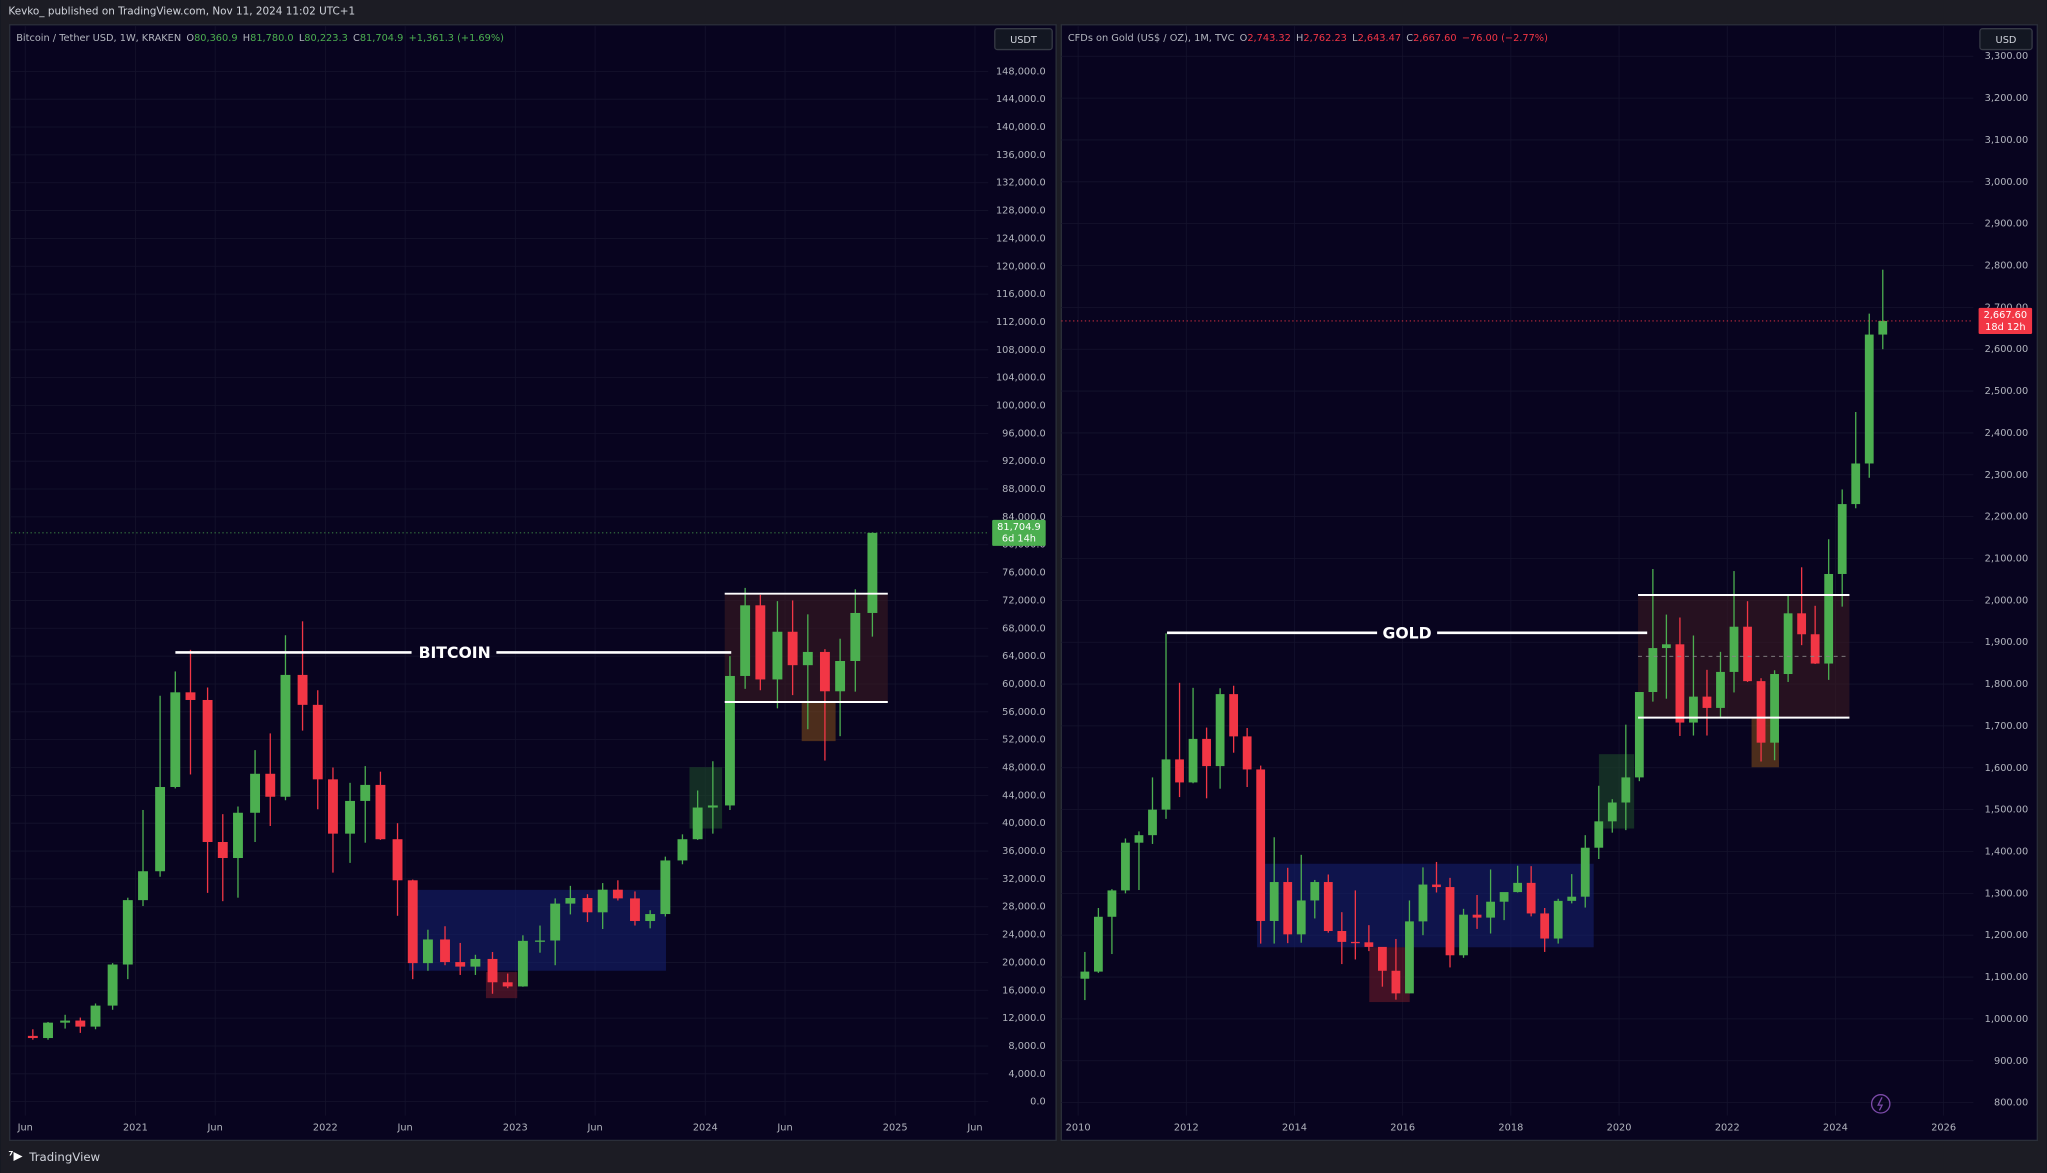 This screenshot has height=1173, width=2047. Describe the element at coordinates (2007, 726) in the screenshot. I see `y-tick-label: 1,700.00` at that location.